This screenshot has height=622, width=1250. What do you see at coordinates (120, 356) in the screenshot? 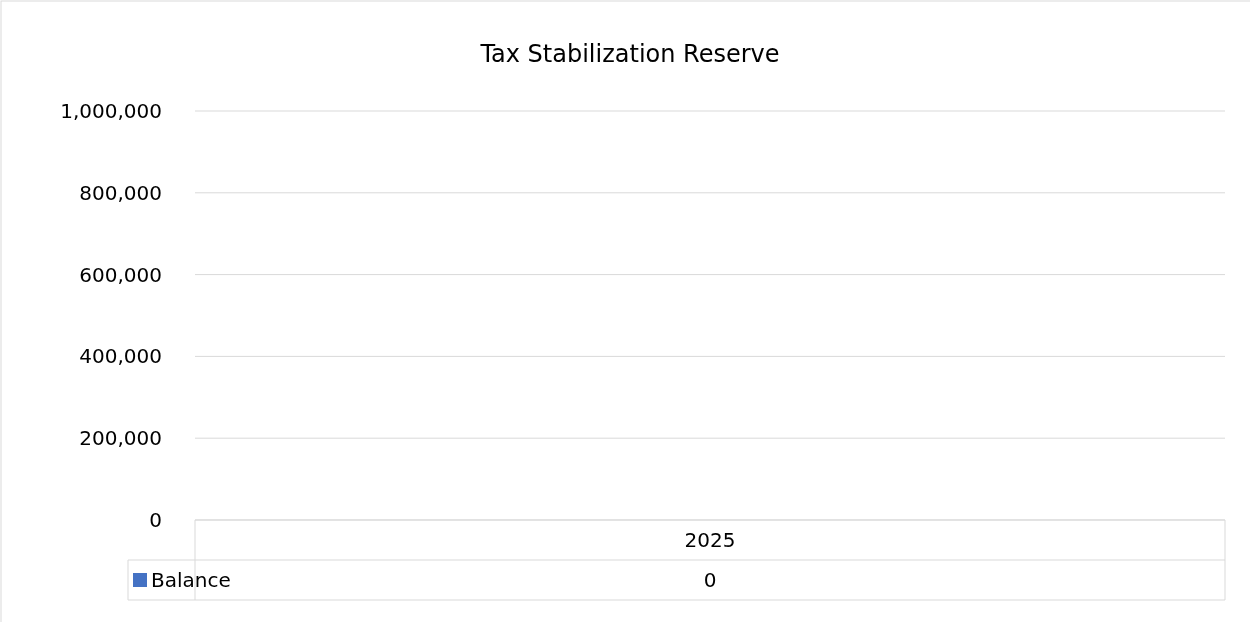
I see `y-tick-label: 400,000` at bounding box center [120, 356].